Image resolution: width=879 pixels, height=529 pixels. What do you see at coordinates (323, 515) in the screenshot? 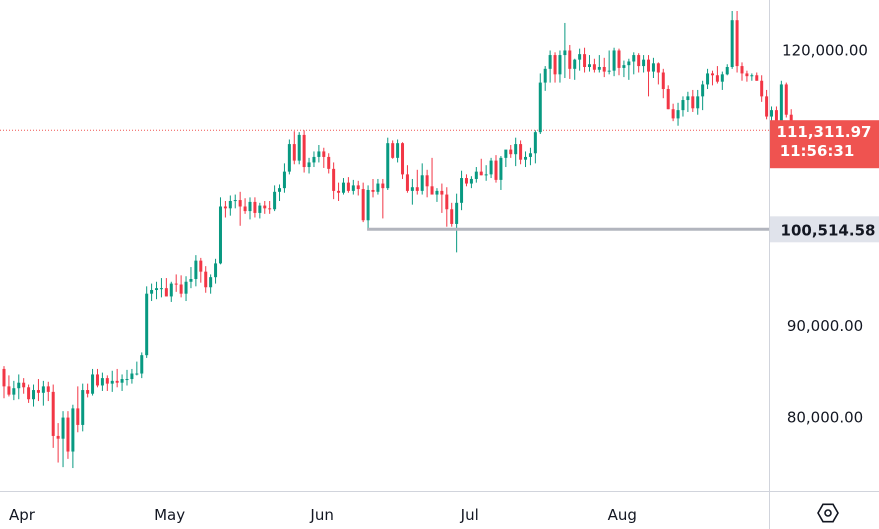
I see `x-axis-ticks: Apr May Jun Jul Aug` at bounding box center [323, 515].